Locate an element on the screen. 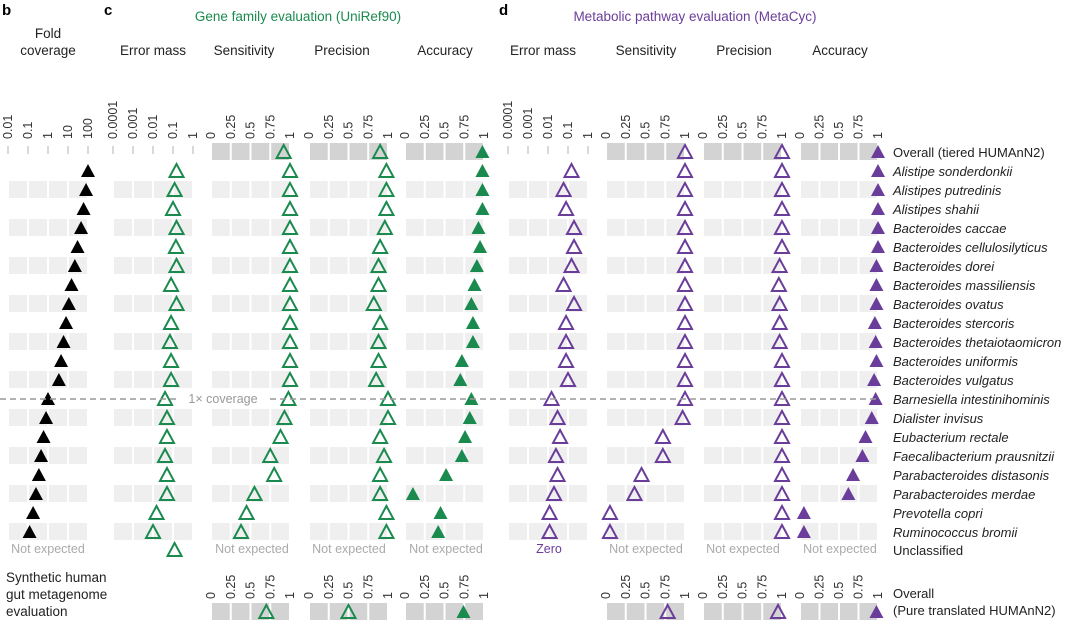  tick-label: 0.25 is located at coordinates (820, 587).